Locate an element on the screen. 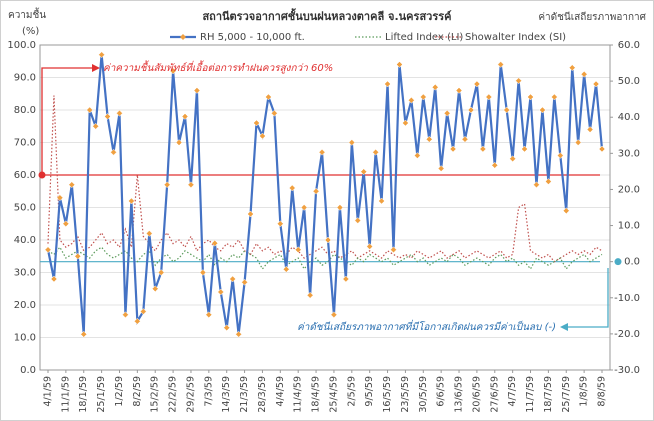 This screenshot has height=421, width=654. arrow-head is located at coordinates (564, 327).